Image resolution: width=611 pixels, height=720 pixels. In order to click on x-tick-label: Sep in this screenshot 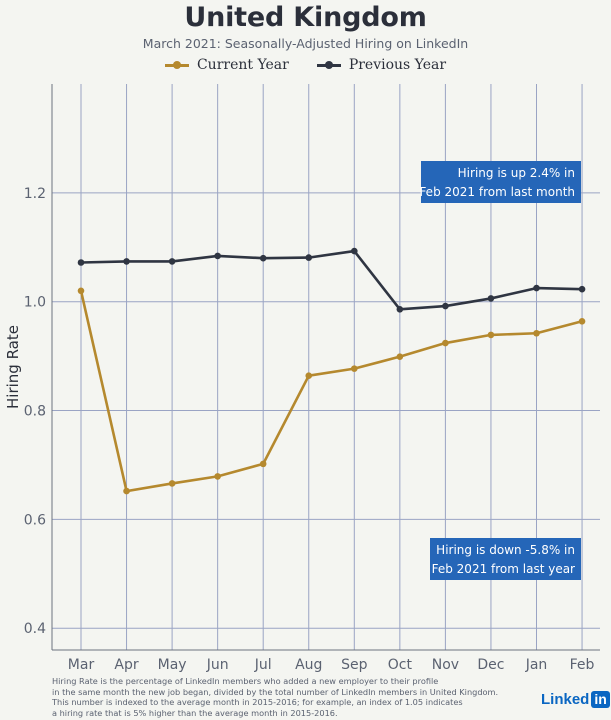, I will do `click(354, 665)`.